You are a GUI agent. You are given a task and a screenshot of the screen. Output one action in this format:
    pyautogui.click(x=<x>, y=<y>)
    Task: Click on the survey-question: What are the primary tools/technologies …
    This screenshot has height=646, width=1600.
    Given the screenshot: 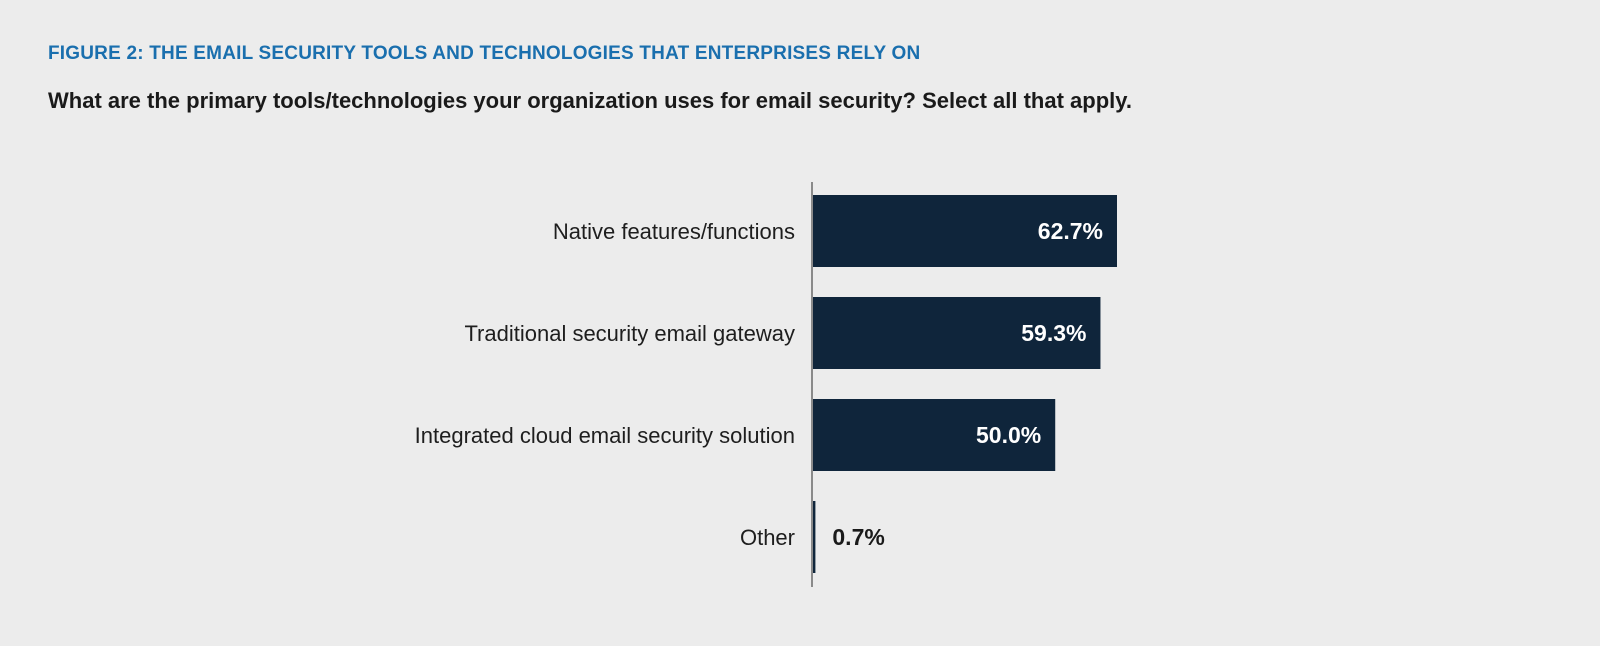 What is the action you would take?
    pyautogui.click(x=590, y=100)
    